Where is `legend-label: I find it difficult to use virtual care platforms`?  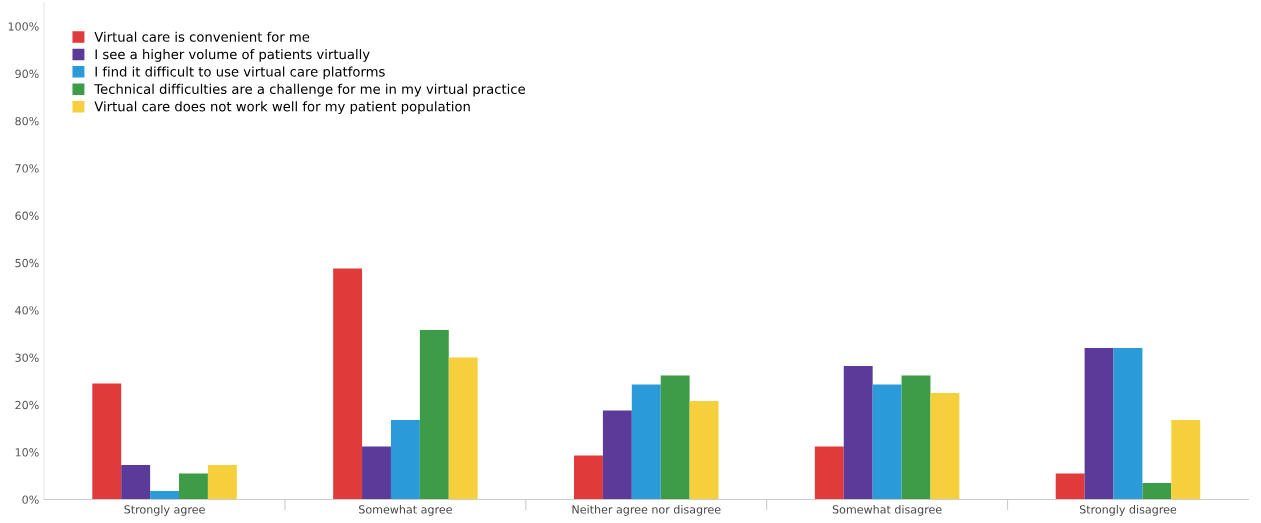 legend-label: I find it difficult to use virtual care platforms is located at coordinates (240, 73).